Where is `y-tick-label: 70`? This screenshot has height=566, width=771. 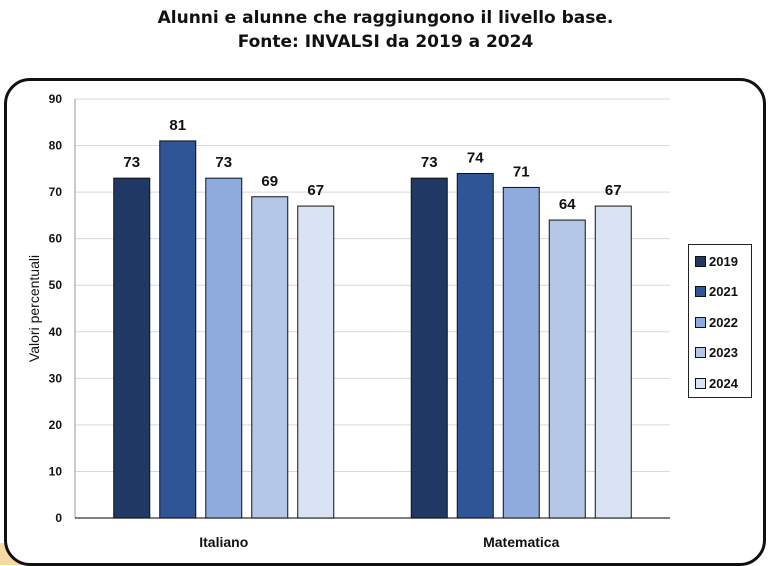
y-tick-label: 70 is located at coordinates (56, 192).